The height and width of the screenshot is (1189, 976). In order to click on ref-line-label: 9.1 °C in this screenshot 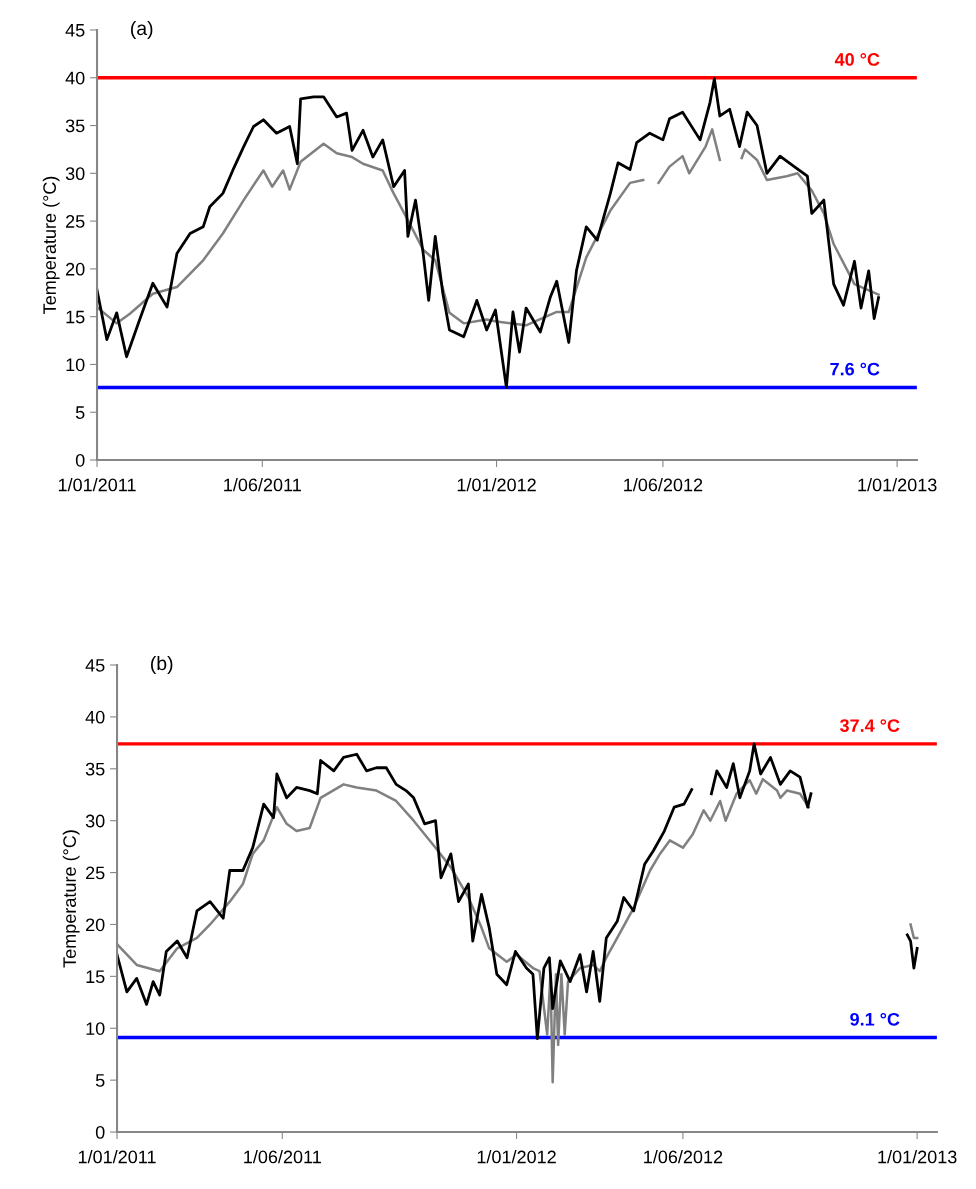, I will do `click(875, 1019)`.